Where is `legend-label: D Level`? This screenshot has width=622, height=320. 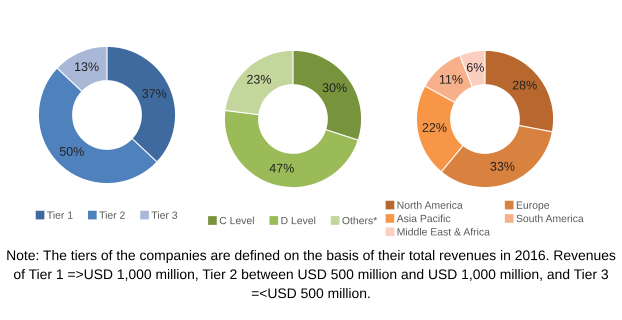
legend-label: D Level is located at coordinates (298, 220).